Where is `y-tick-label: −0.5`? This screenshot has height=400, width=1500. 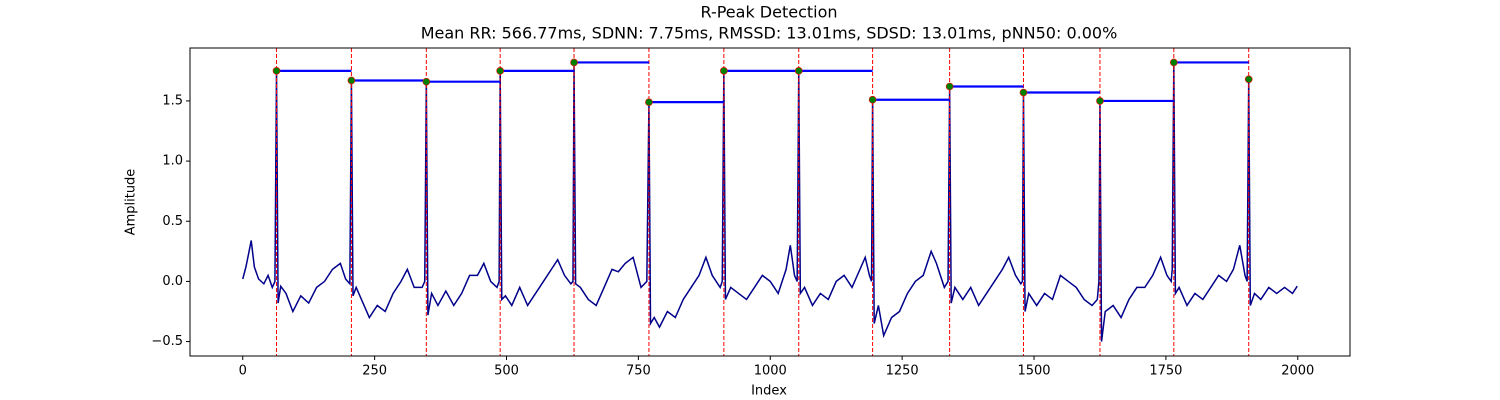
y-tick-label: −0.5 is located at coordinates (167, 341).